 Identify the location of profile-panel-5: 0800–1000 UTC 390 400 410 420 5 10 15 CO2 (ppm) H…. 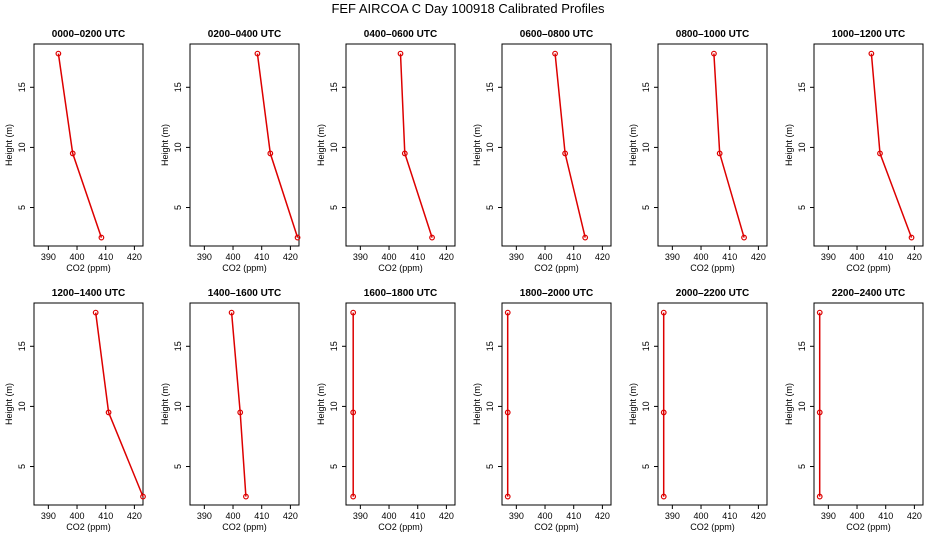
(698, 151).